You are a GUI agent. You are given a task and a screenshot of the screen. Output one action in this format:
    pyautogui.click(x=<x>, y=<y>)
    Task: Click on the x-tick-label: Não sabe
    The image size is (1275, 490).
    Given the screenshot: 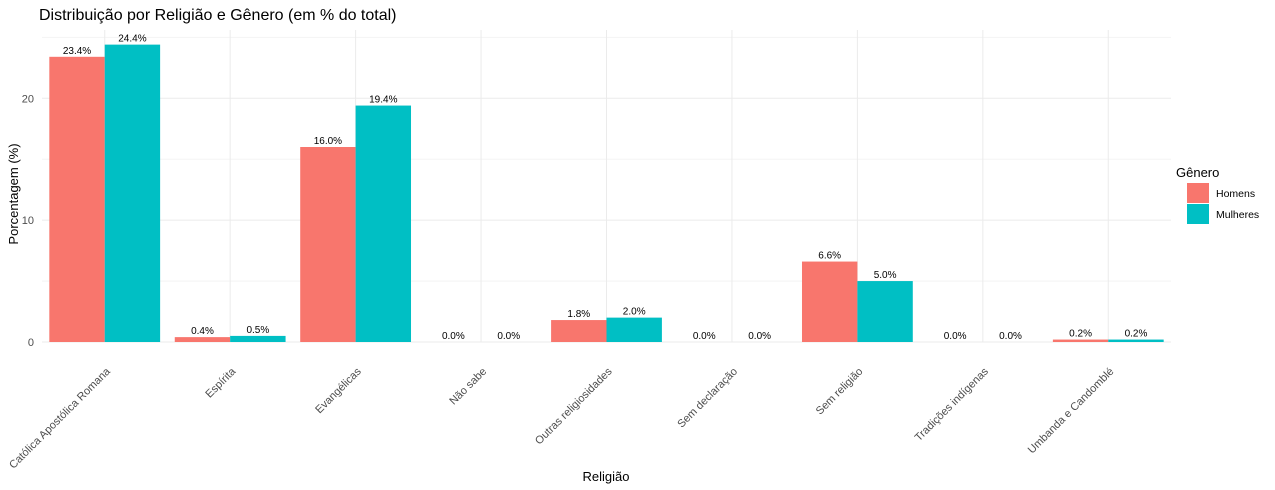 What is the action you would take?
    pyautogui.click(x=468, y=387)
    